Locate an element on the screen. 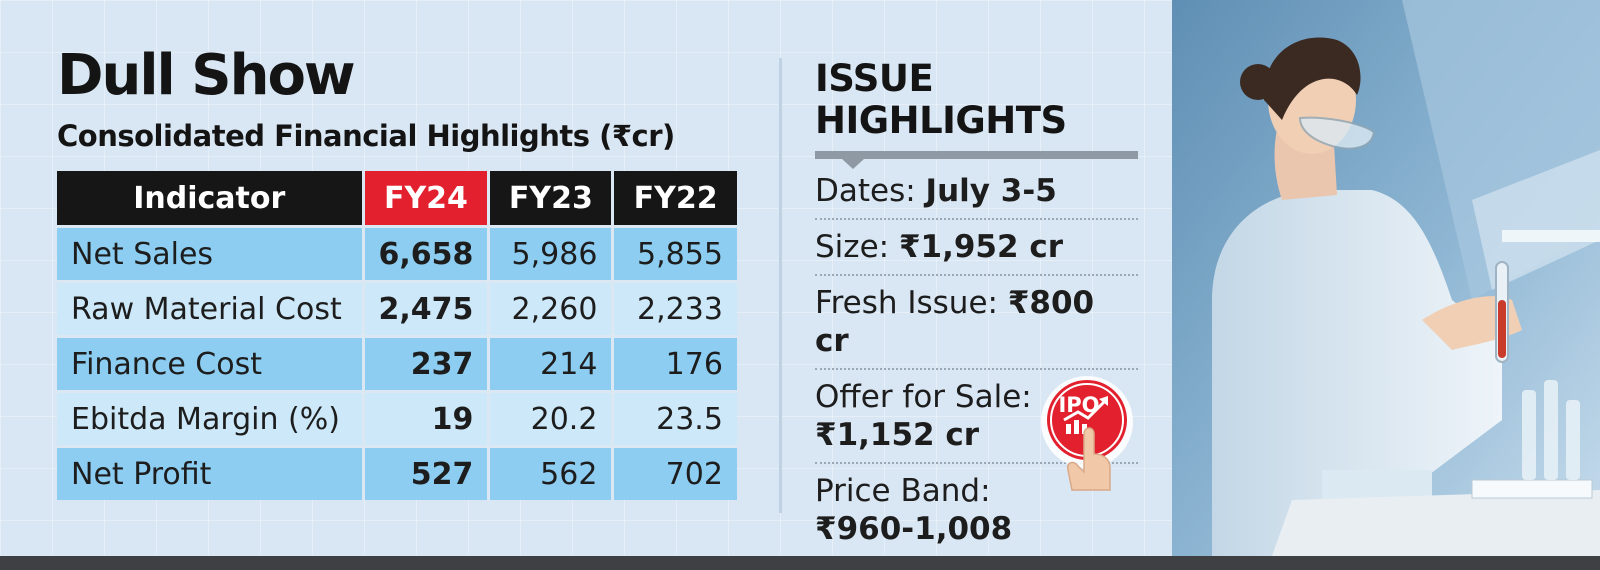 The image size is (1600, 570). highlight-dates: Dates: July 3-5 is located at coordinates (976, 196).